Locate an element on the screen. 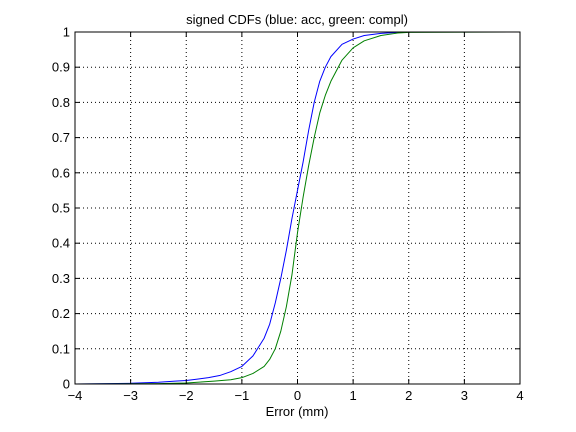 Image resolution: width=576 pixels, height=432 pixels. x-tick-label: −1 is located at coordinates (241, 395).